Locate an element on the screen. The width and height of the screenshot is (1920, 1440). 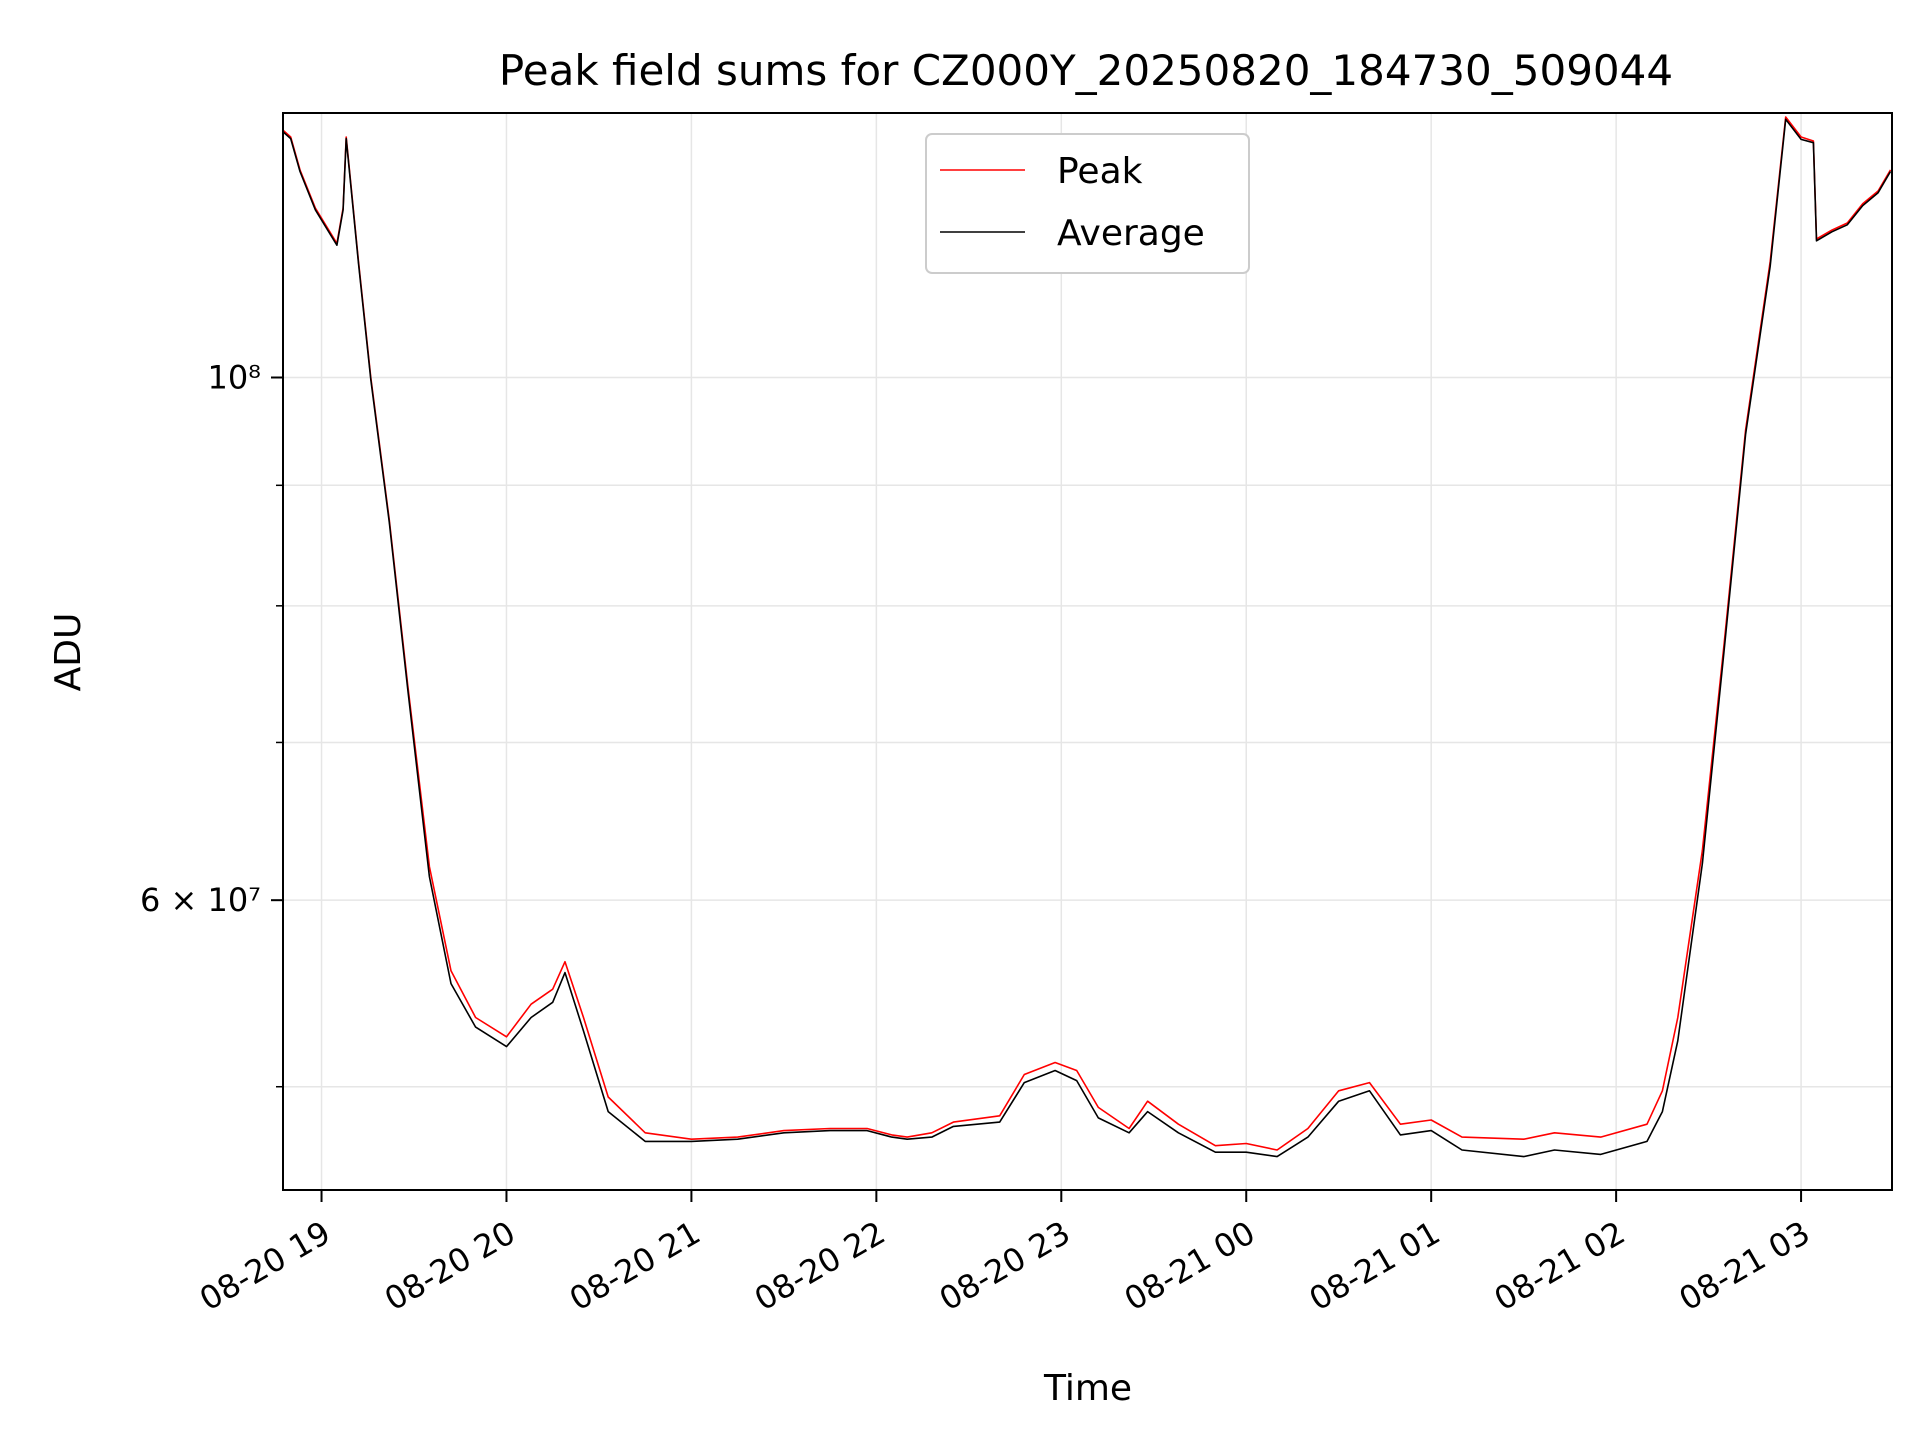
legend-box is located at coordinates (1087, 203).